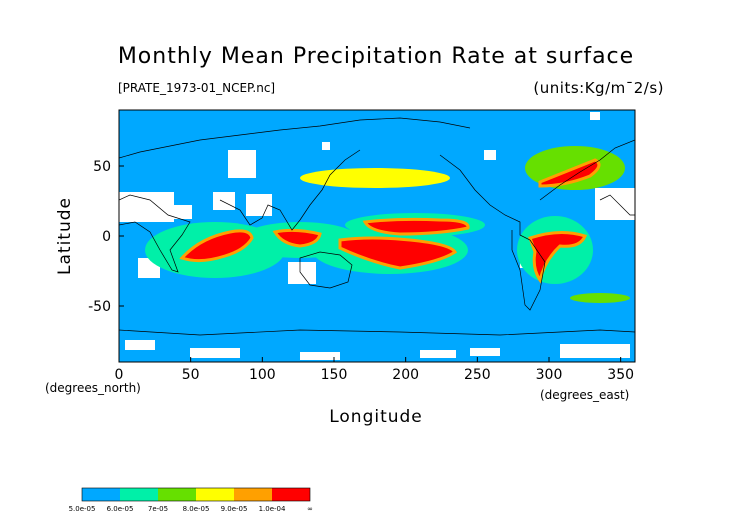 This screenshot has height=532, width=752. Describe the element at coordinates (120, 509) in the screenshot. I see `legend-level-label: 6.0e-05` at that location.